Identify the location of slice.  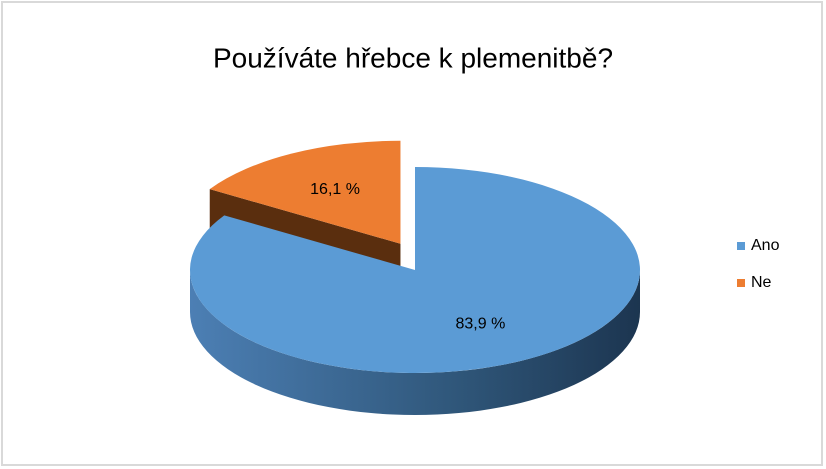
(305, 192).